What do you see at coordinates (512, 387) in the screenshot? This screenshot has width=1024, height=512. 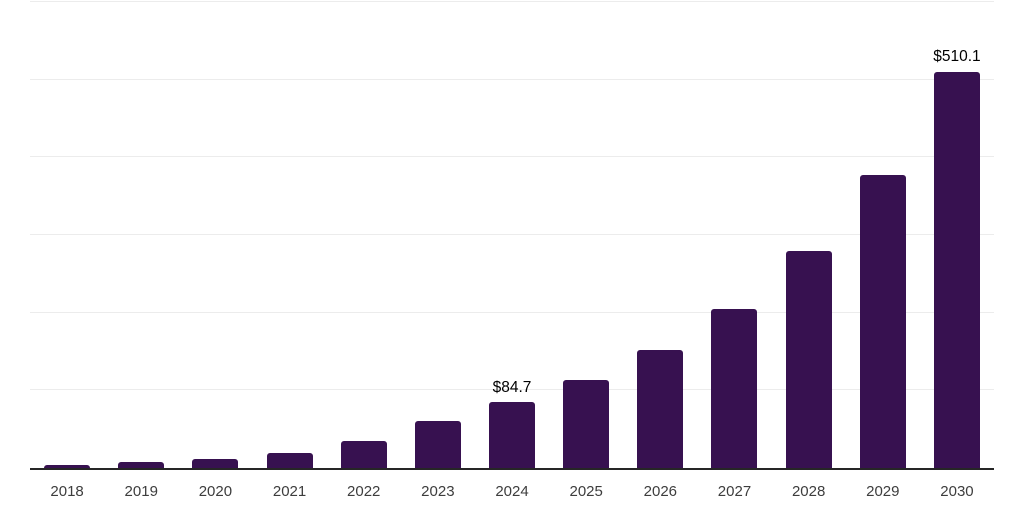 I see `bar-value-label-2024: $84.7` at bounding box center [512, 387].